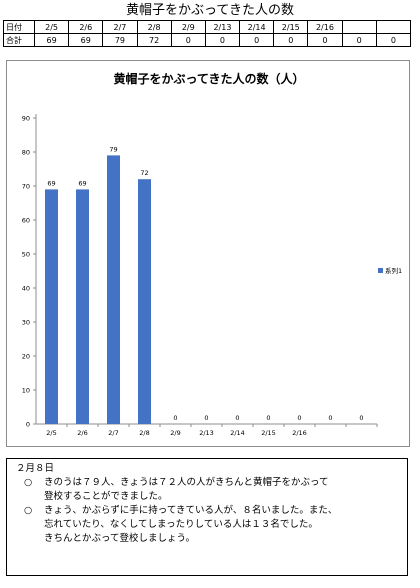  What do you see at coordinates (175, 433) in the screenshot?
I see `x-tick-label: 2/9` at bounding box center [175, 433].